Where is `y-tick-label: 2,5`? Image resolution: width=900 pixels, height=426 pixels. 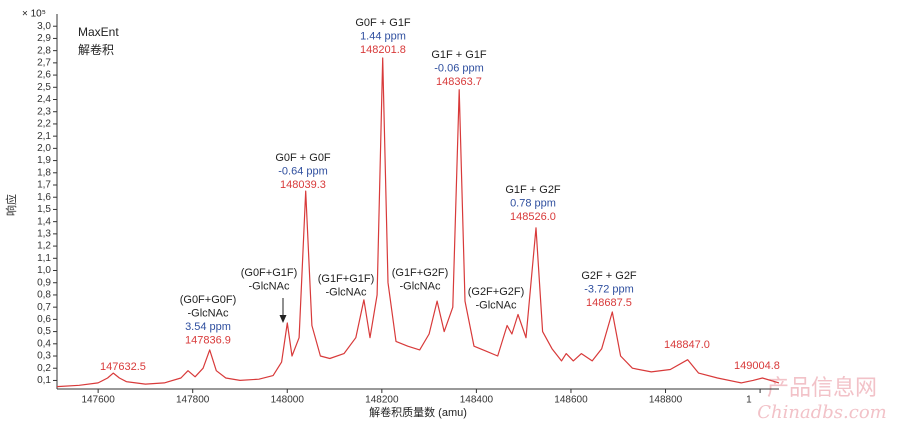 y-tick-label: 2,5 is located at coordinates (44, 87).